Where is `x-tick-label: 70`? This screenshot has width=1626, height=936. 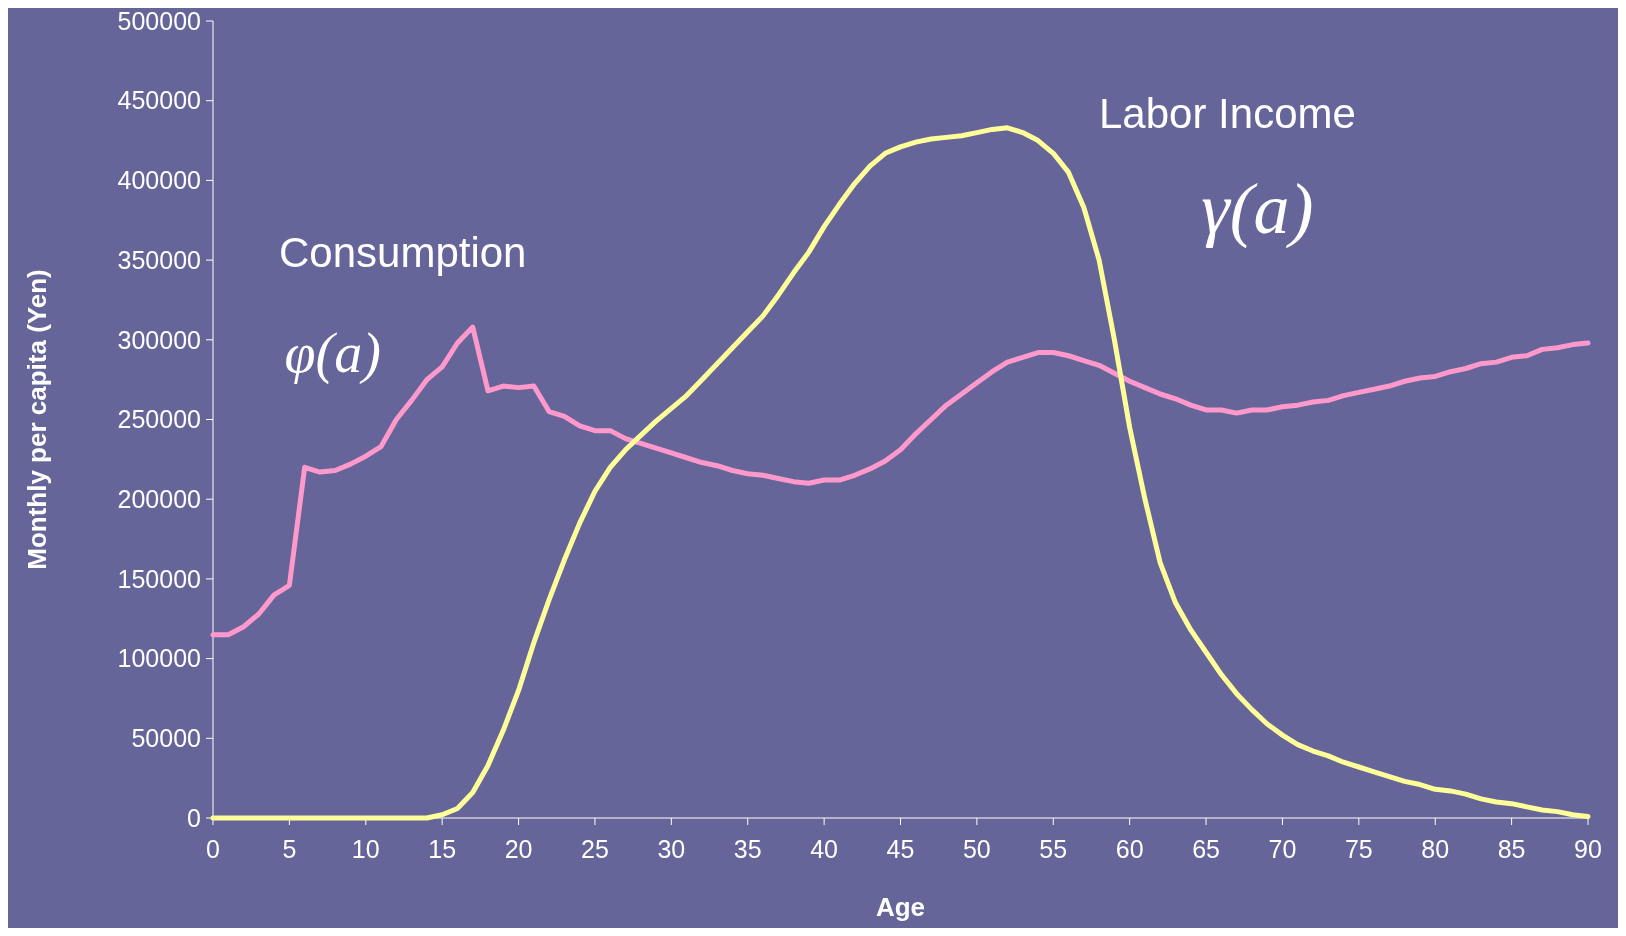 x-tick-label: 70 is located at coordinates (1282, 849).